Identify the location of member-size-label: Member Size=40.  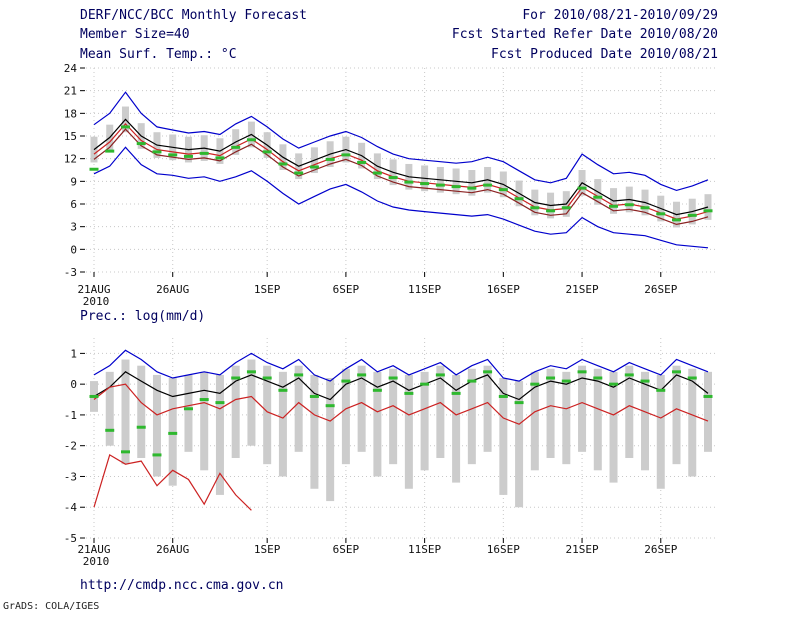
(135, 34).